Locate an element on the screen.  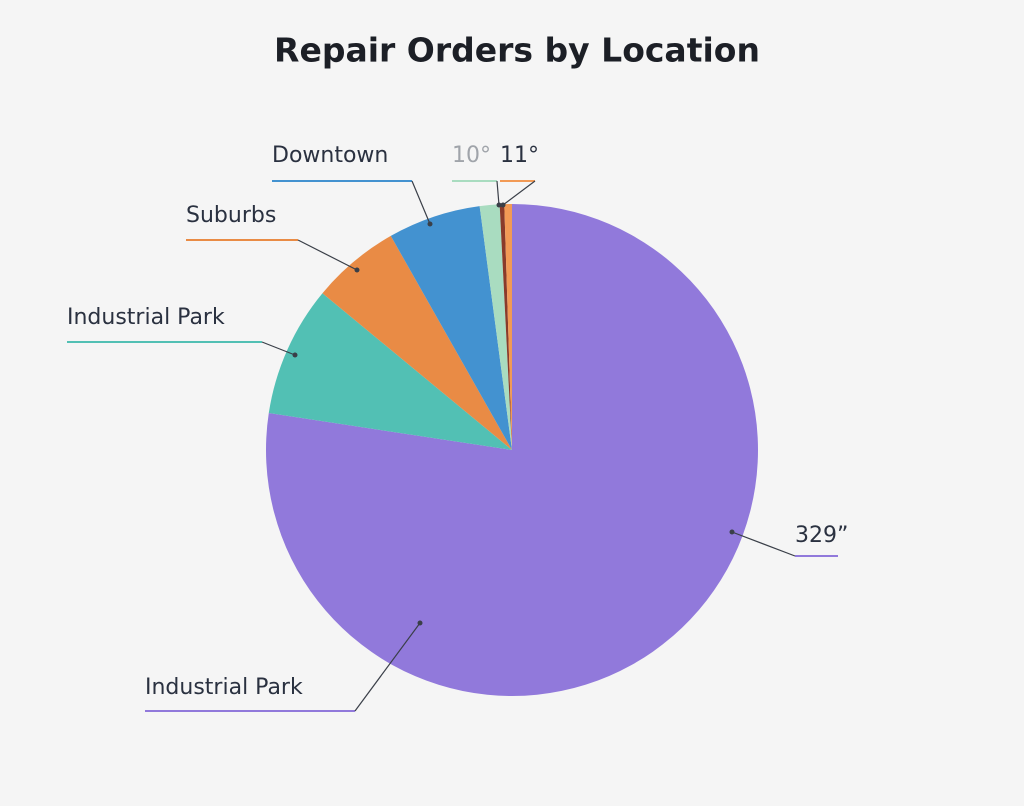
slice-label: Downtown is located at coordinates (330, 155).